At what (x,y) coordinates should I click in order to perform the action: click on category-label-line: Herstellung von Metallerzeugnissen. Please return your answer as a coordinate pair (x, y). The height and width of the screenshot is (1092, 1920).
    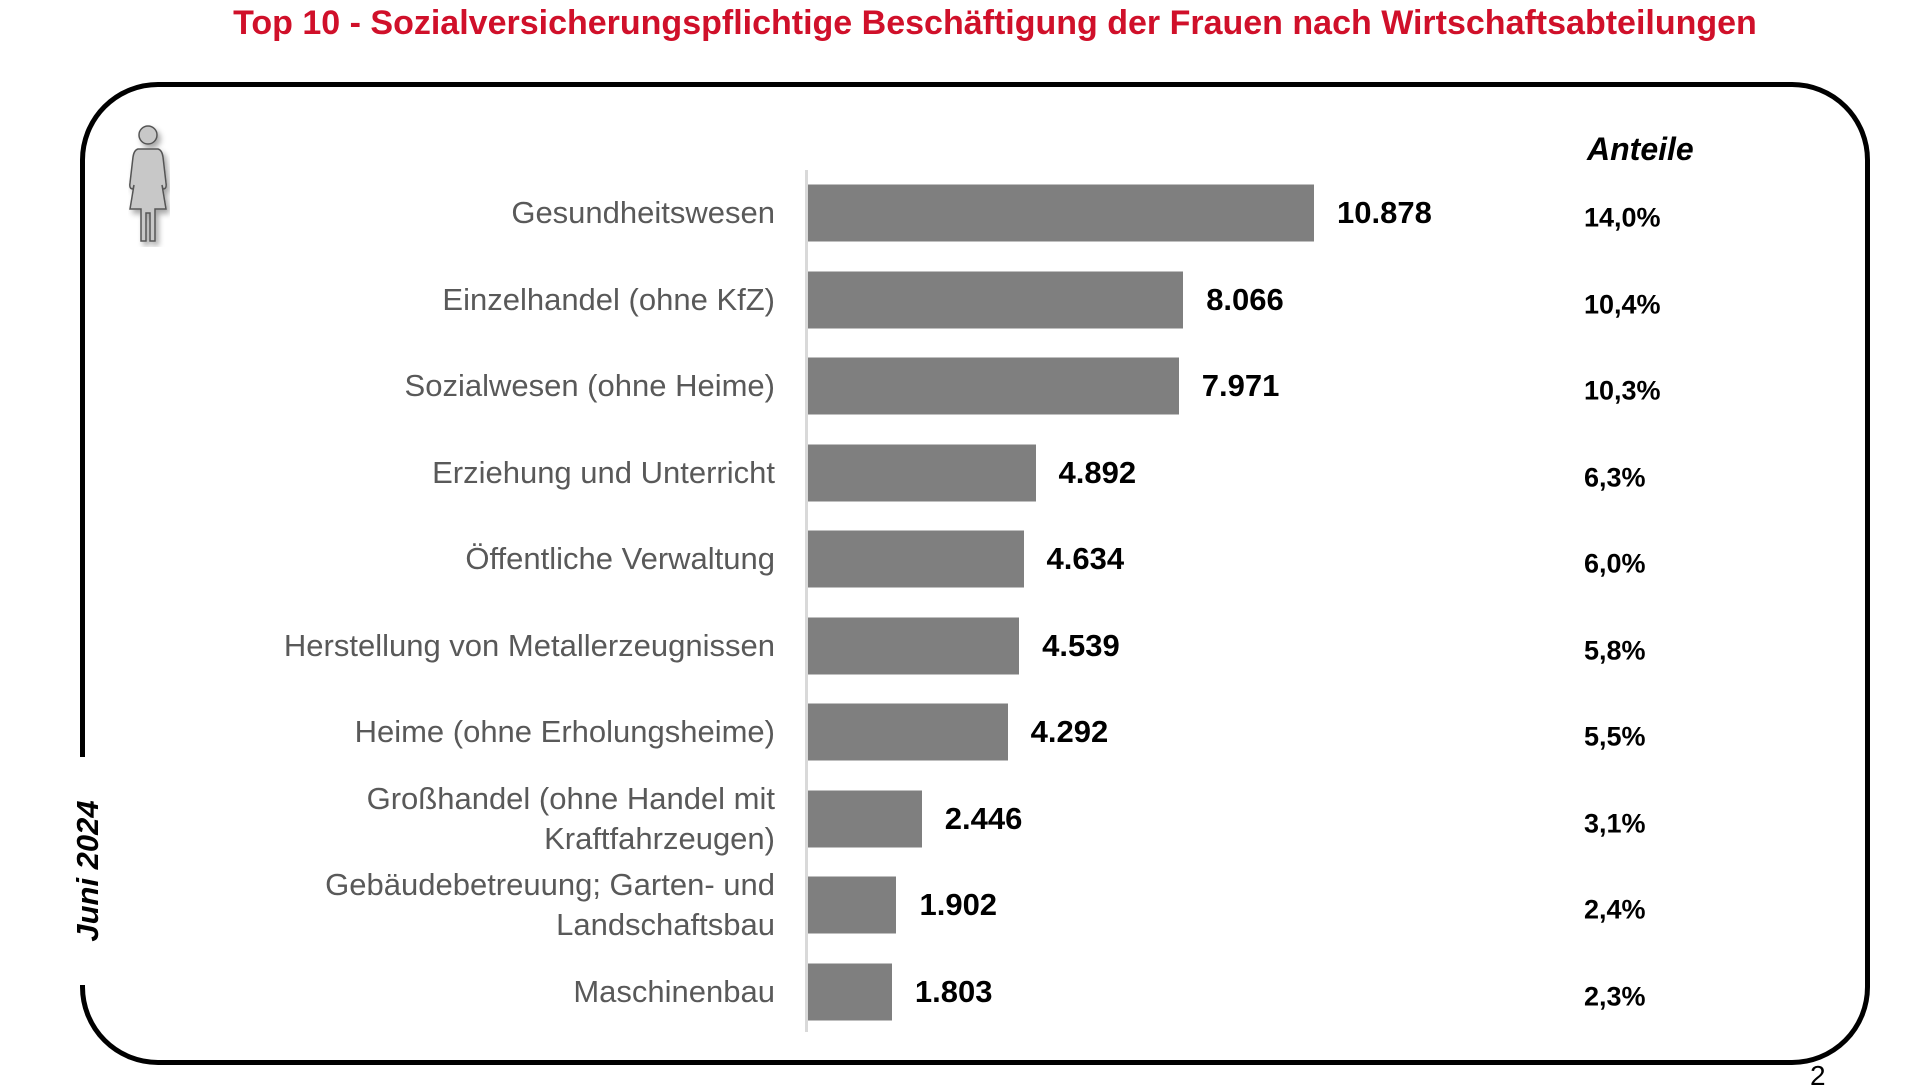
    Looking at the image, I should click on (529, 645).